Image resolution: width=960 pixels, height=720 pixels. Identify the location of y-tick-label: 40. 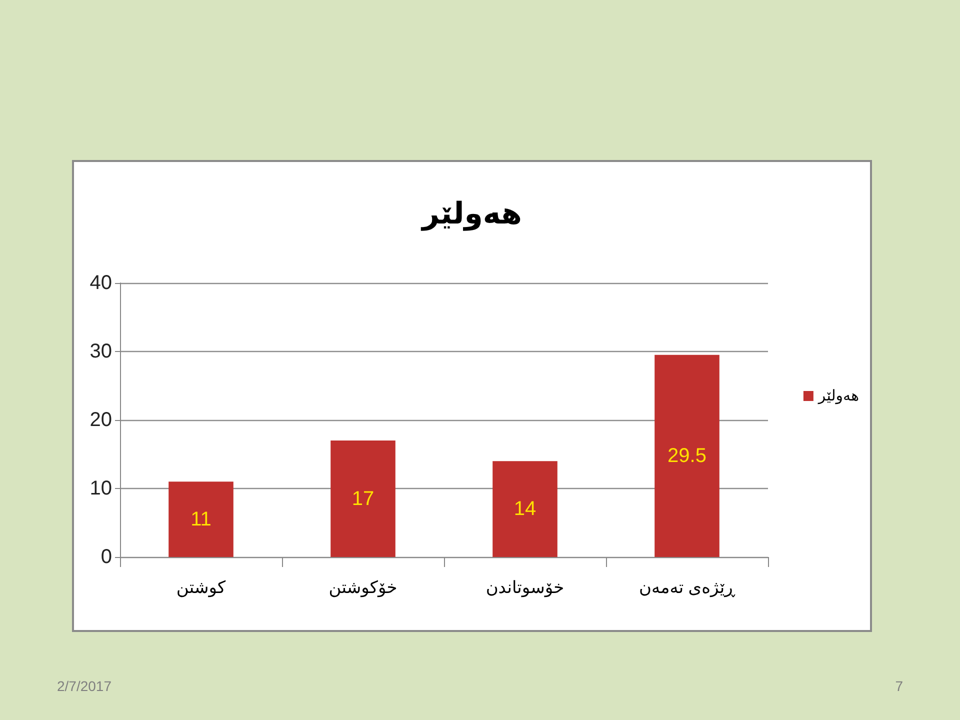
(101, 283).